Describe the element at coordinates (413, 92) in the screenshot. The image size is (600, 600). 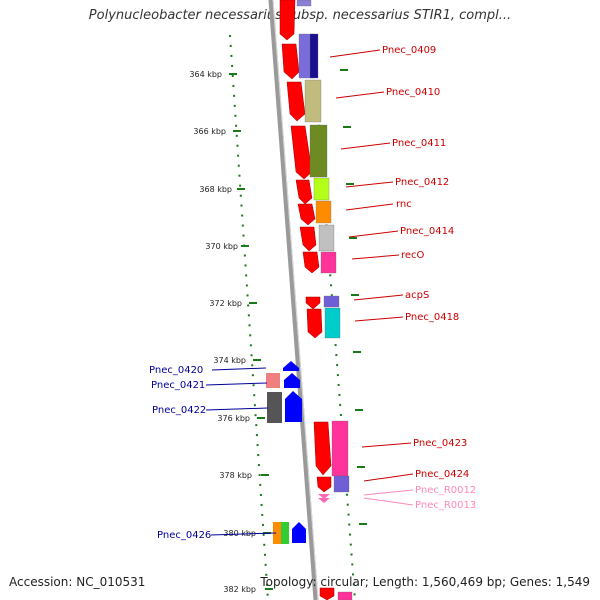
I see `gene-label-pnec-0410: Pnec_0410` at that location.